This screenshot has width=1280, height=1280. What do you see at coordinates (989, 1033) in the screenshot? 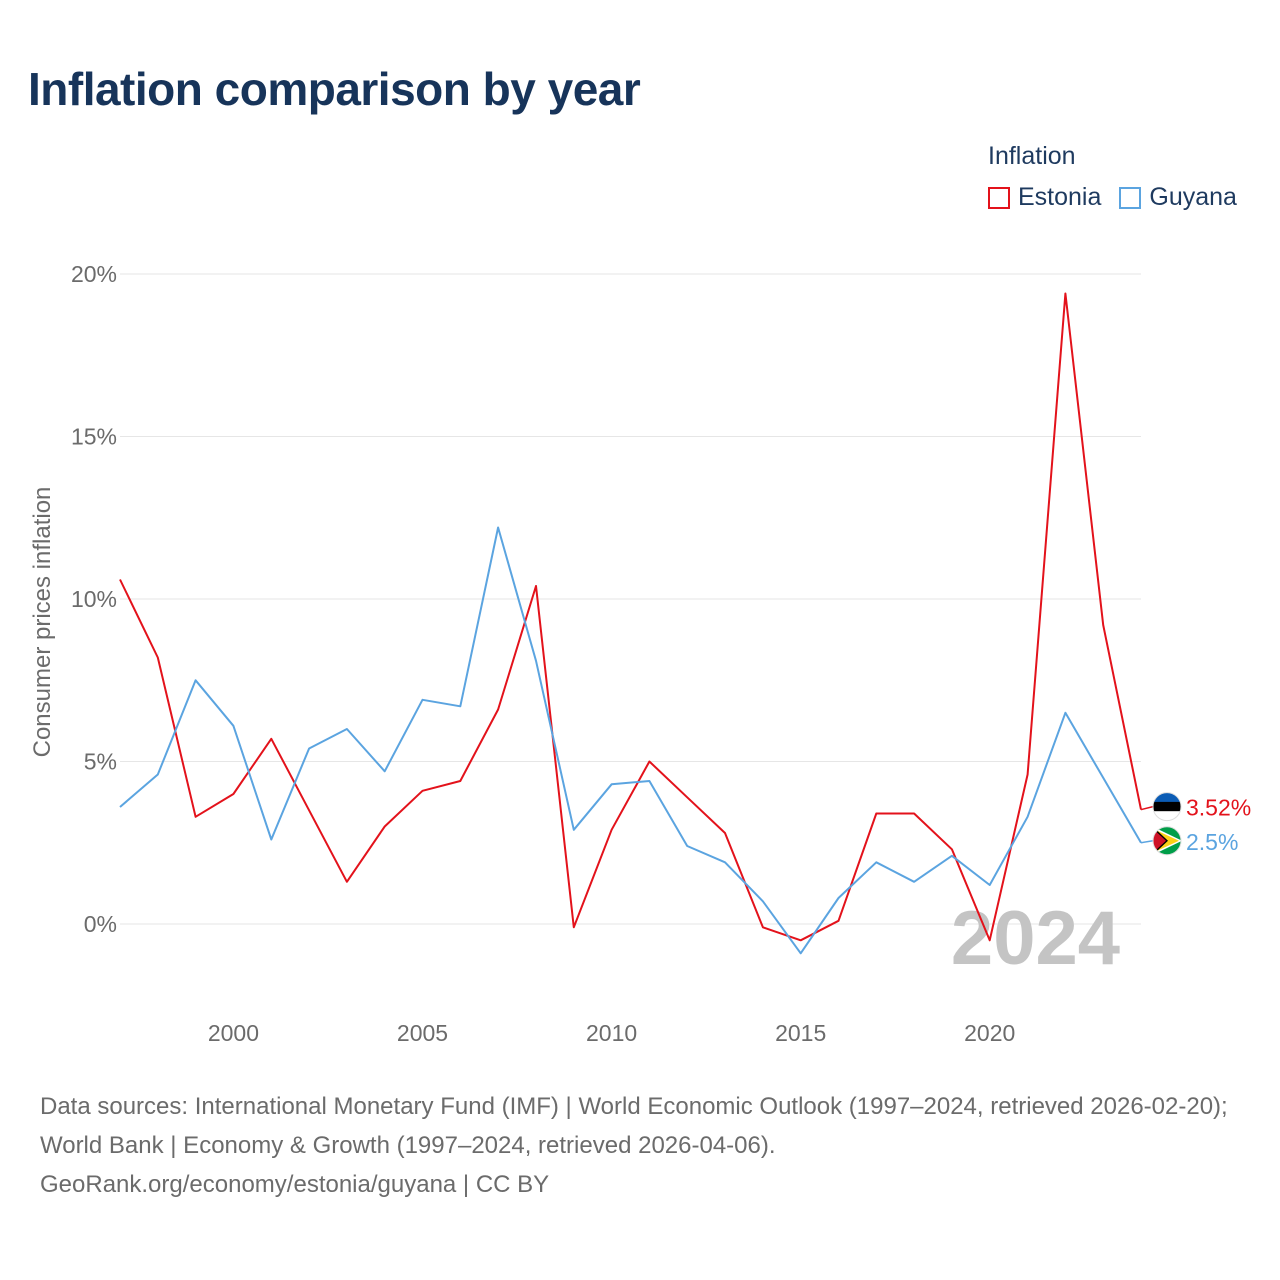
I see `x-tick-label: 2020` at bounding box center [989, 1033].